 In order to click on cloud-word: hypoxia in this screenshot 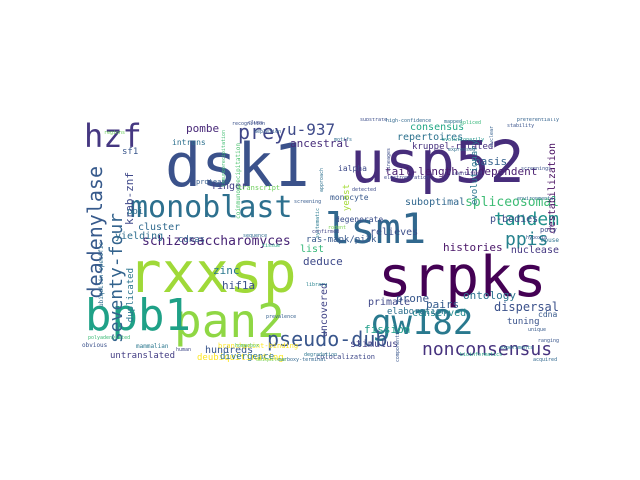, I will do `click(537, 238)`.